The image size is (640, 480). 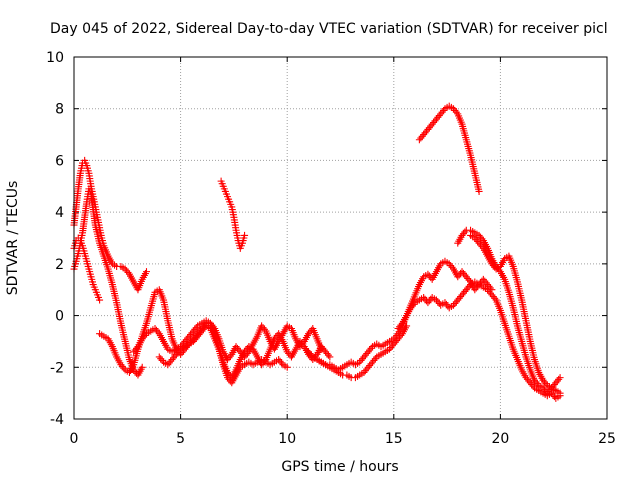 I want to click on x-tick-label: 25, so click(x=607, y=439).